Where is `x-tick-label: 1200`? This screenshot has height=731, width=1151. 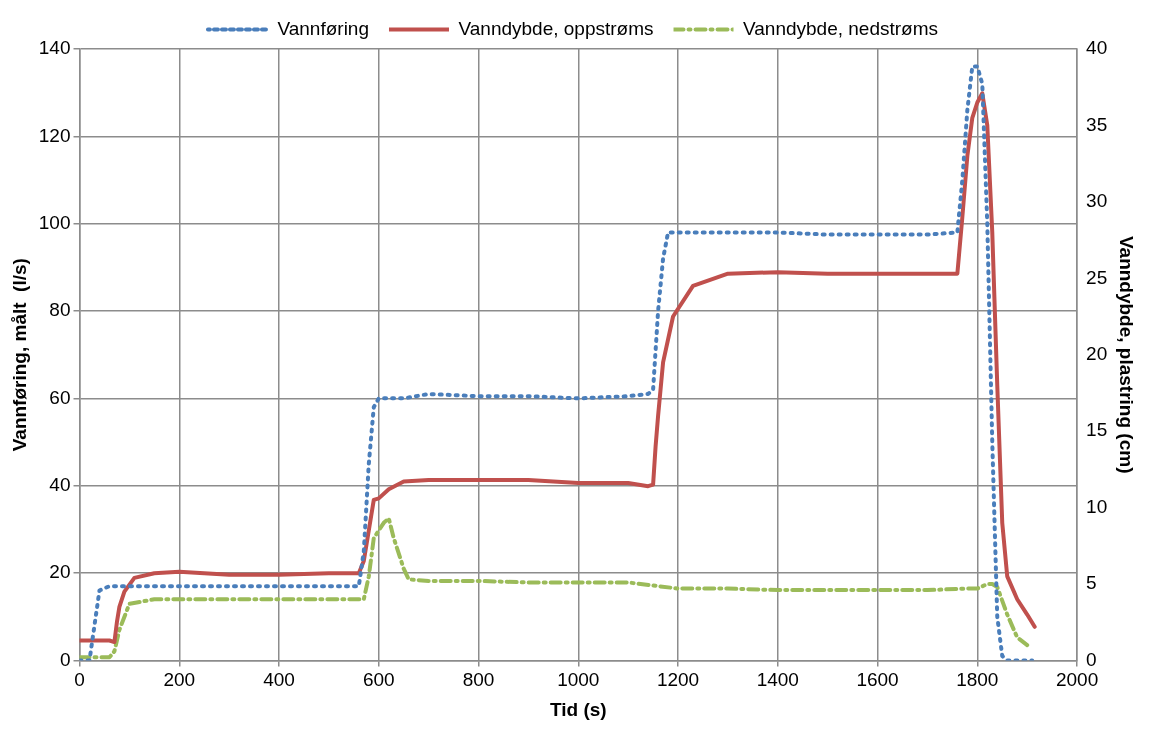
x-tick-label: 1200 is located at coordinates (678, 680).